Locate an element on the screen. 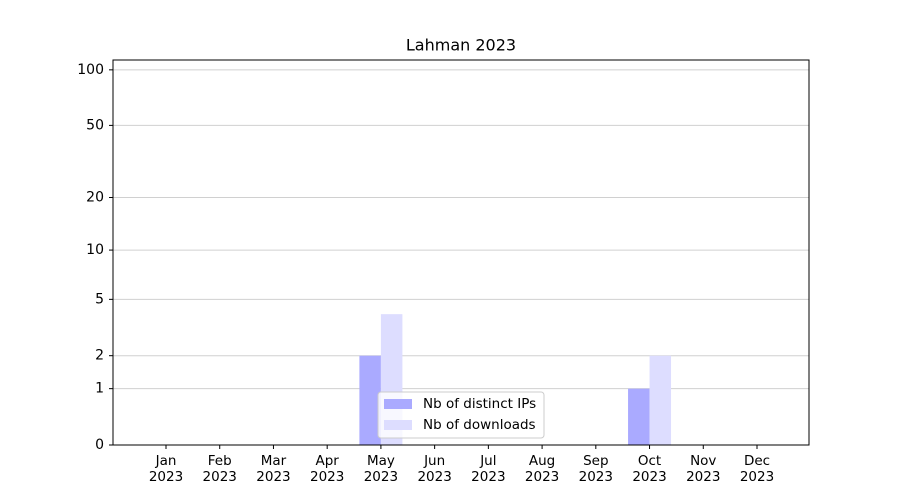 This screenshot has width=900, height=500. y-tick-label: 50 is located at coordinates (95, 125).